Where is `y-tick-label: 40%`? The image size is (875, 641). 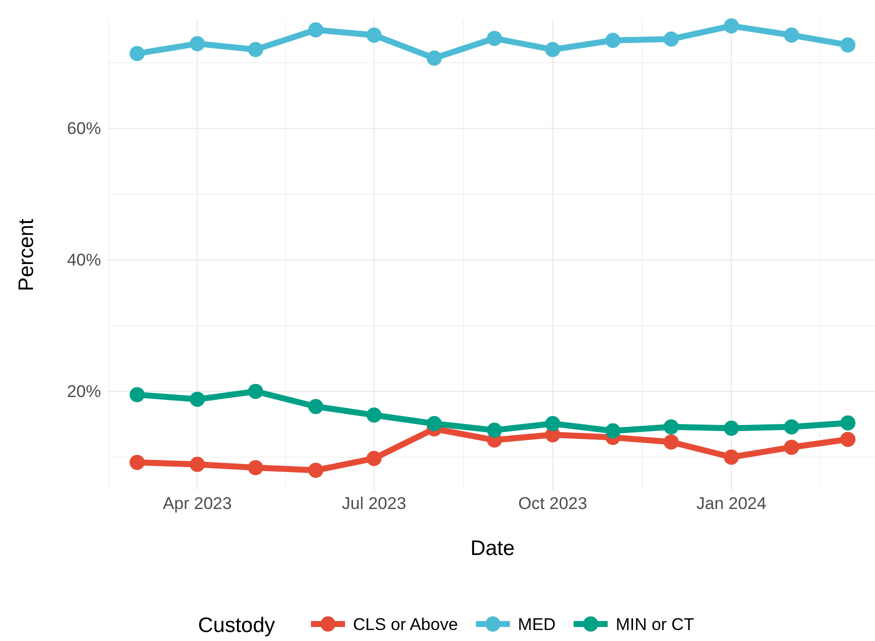
y-tick-label: 40% is located at coordinates (83, 260).